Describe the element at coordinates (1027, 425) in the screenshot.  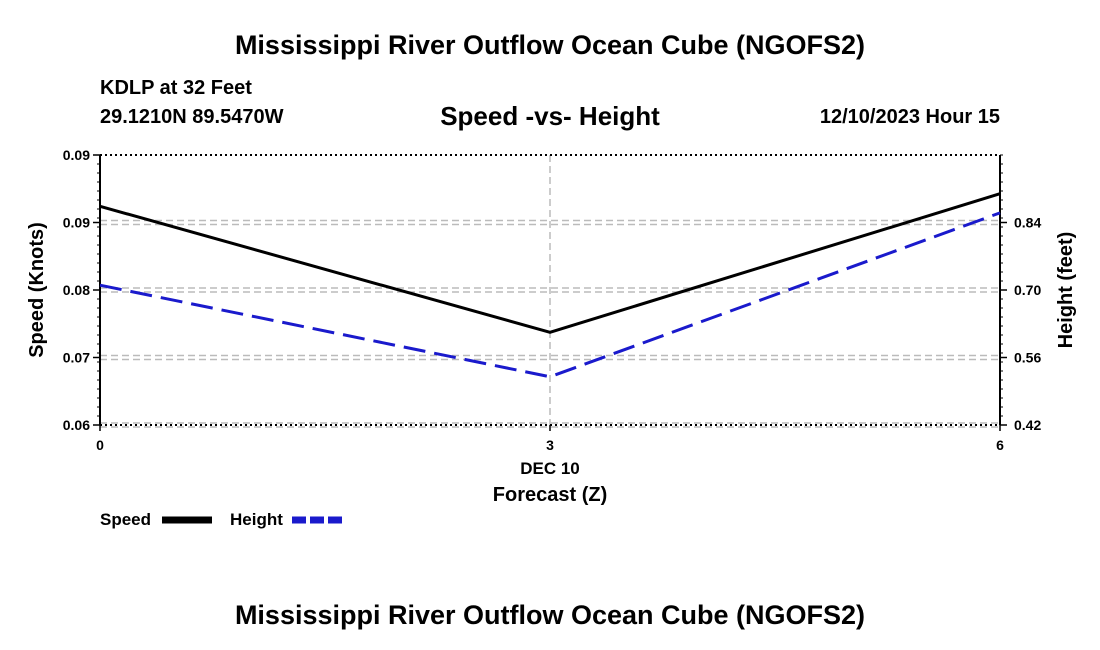
I see `y-axis-right-tick-label: 0.42` at that location.